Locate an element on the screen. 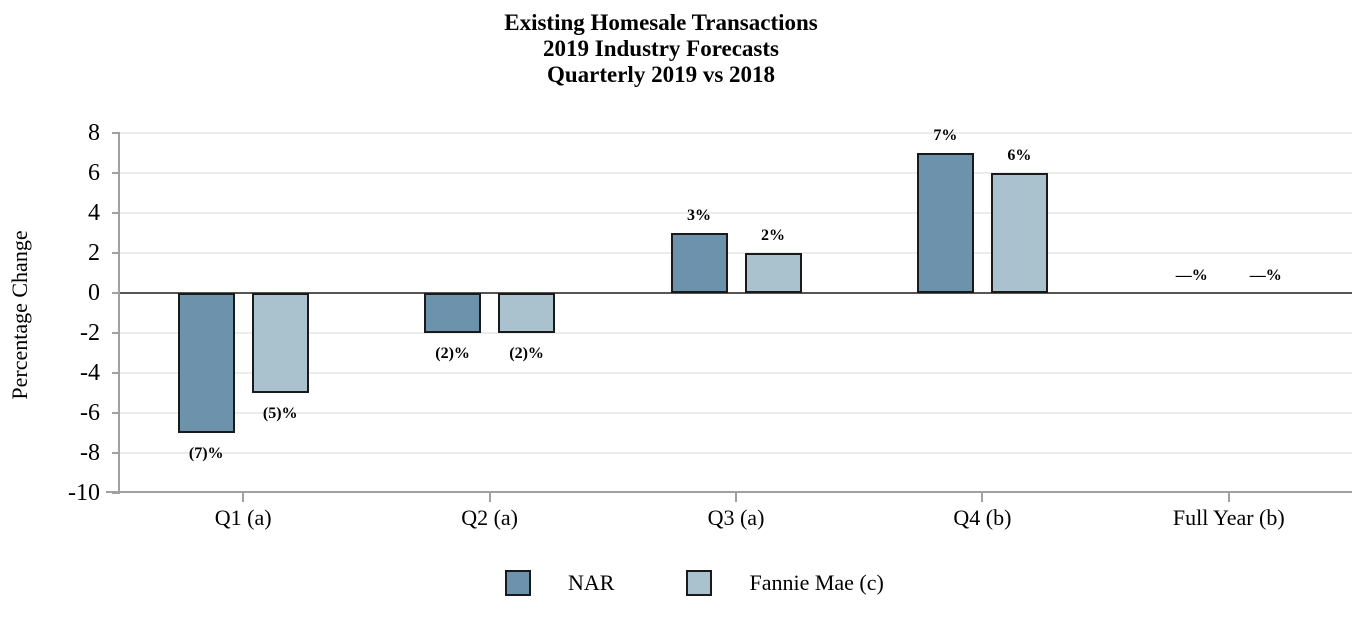 This screenshot has width=1360, height=620. bar-value-label: (7)% is located at coordinates (206, 453).